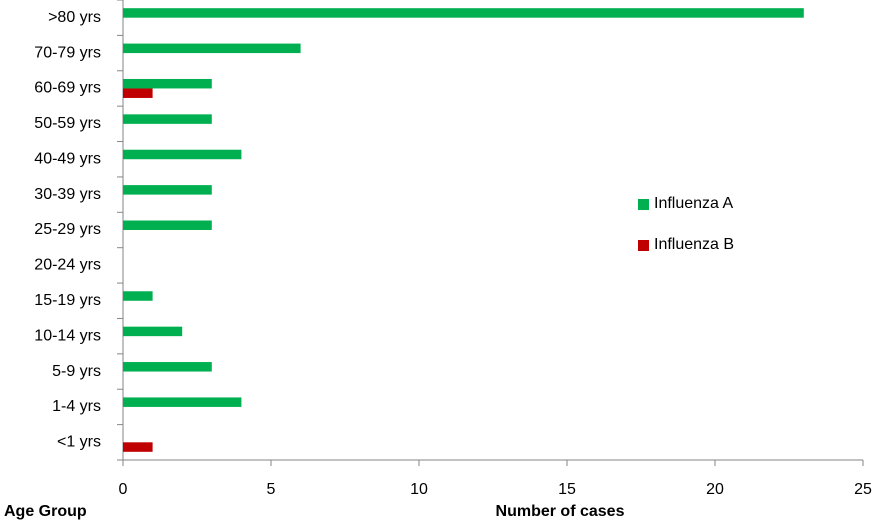 This screenshot has width=878, height=527. I want to click on y-tick-label: 50-59 yrs, so click(67, 123).